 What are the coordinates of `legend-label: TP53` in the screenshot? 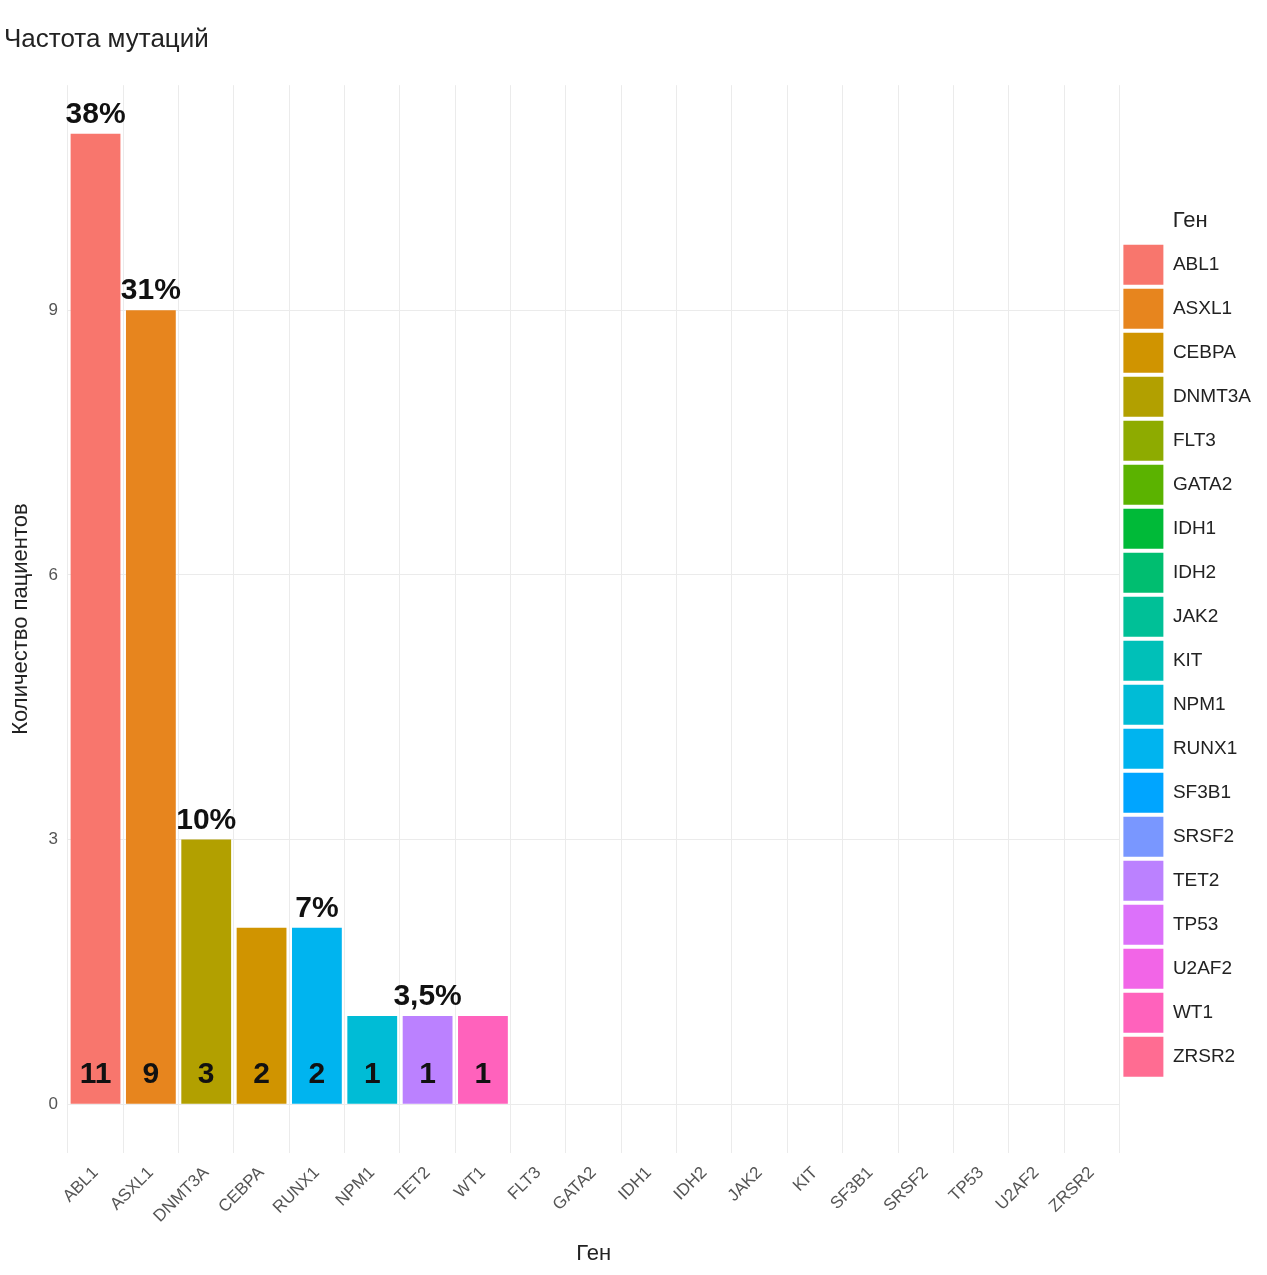 It's located at (1195, 923).